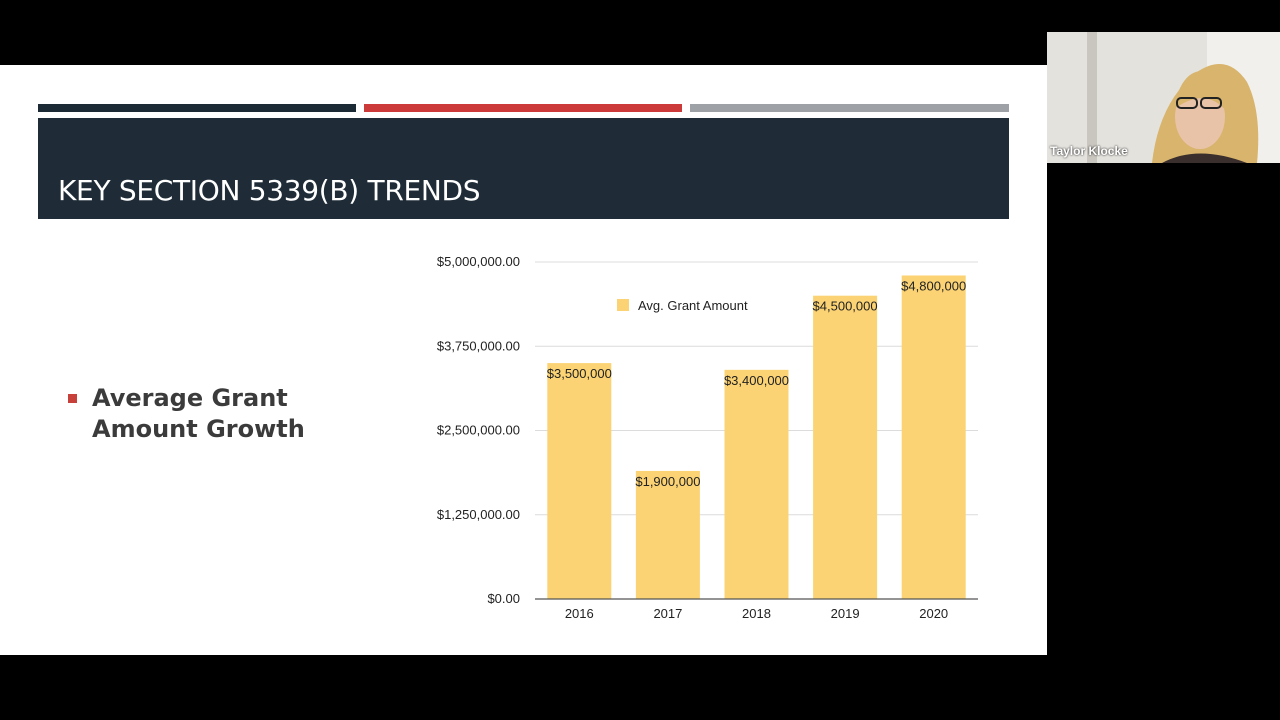 The height and width of the screenshot is (720, 1280). What do you see at coordinates (756, 613) in the screenshot?
I see `x-tick-label: 2018` at bounding box center [756, 613].